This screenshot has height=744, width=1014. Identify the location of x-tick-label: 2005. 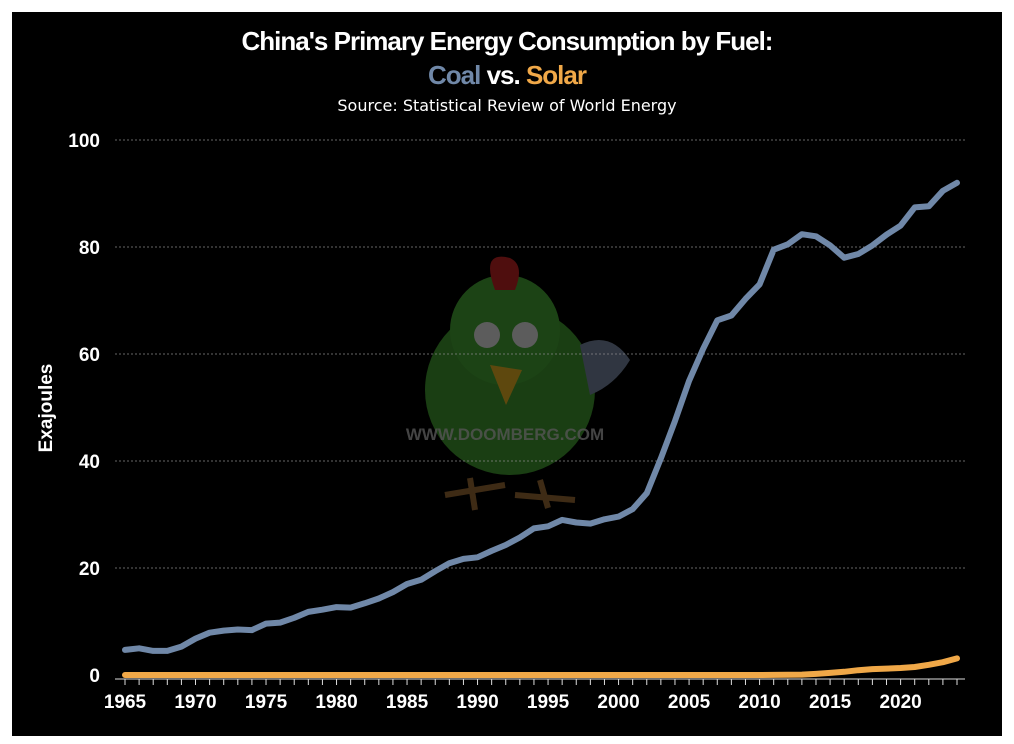
(689, 702).